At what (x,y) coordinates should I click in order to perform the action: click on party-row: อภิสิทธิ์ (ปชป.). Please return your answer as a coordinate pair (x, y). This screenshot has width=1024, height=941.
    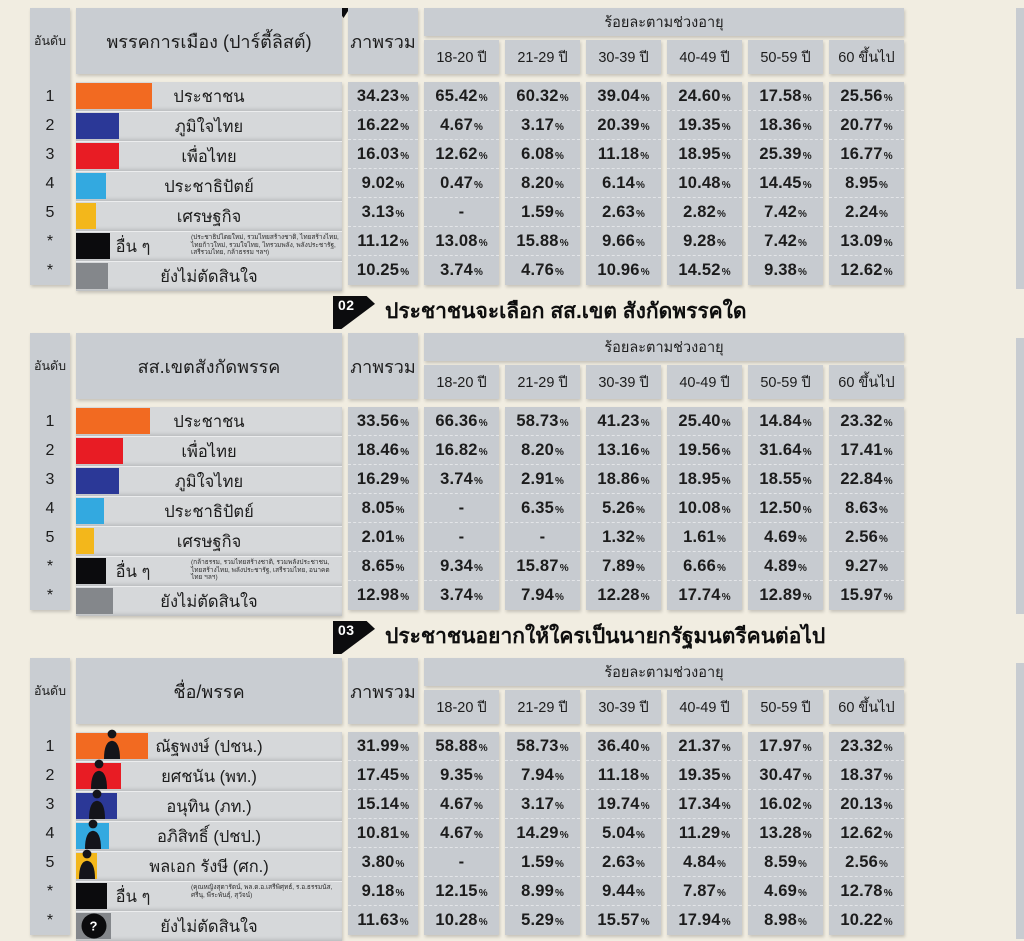
    Looking at the image, I should click on (209, 835).